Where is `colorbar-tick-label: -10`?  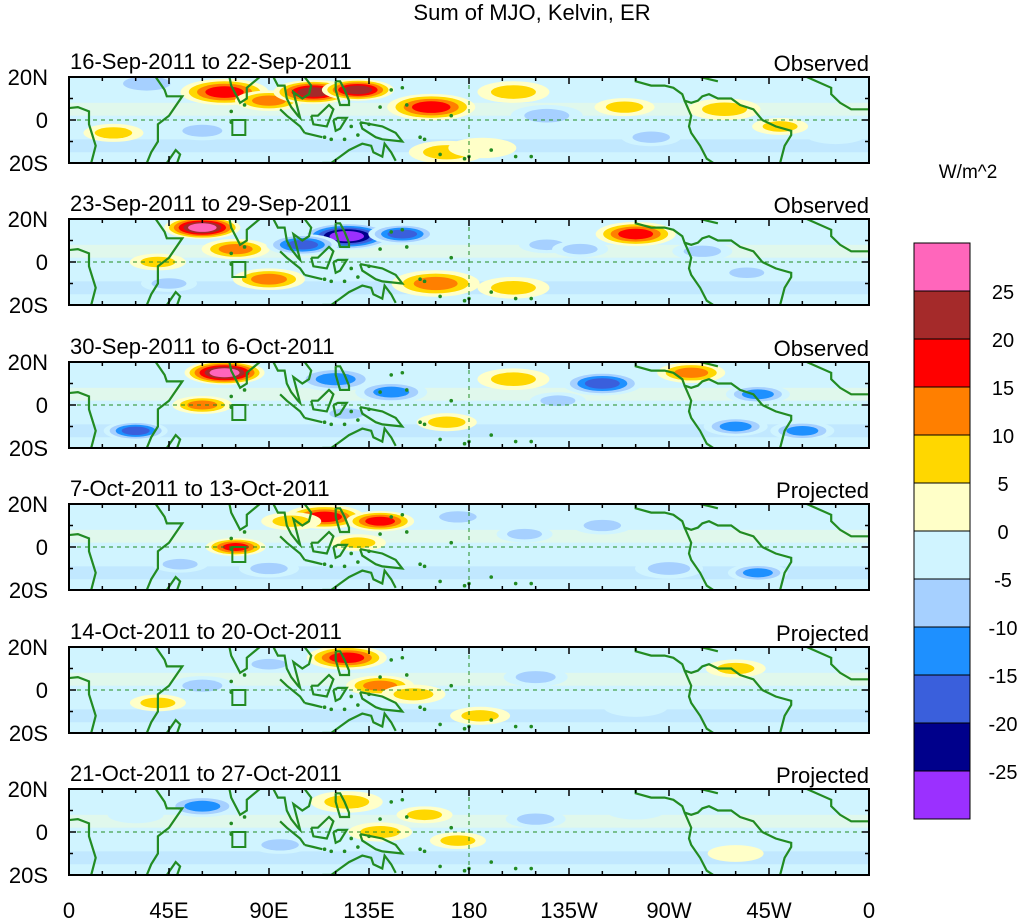
colorbar-tick-label: -10 is located at coordinates (1003, 629).